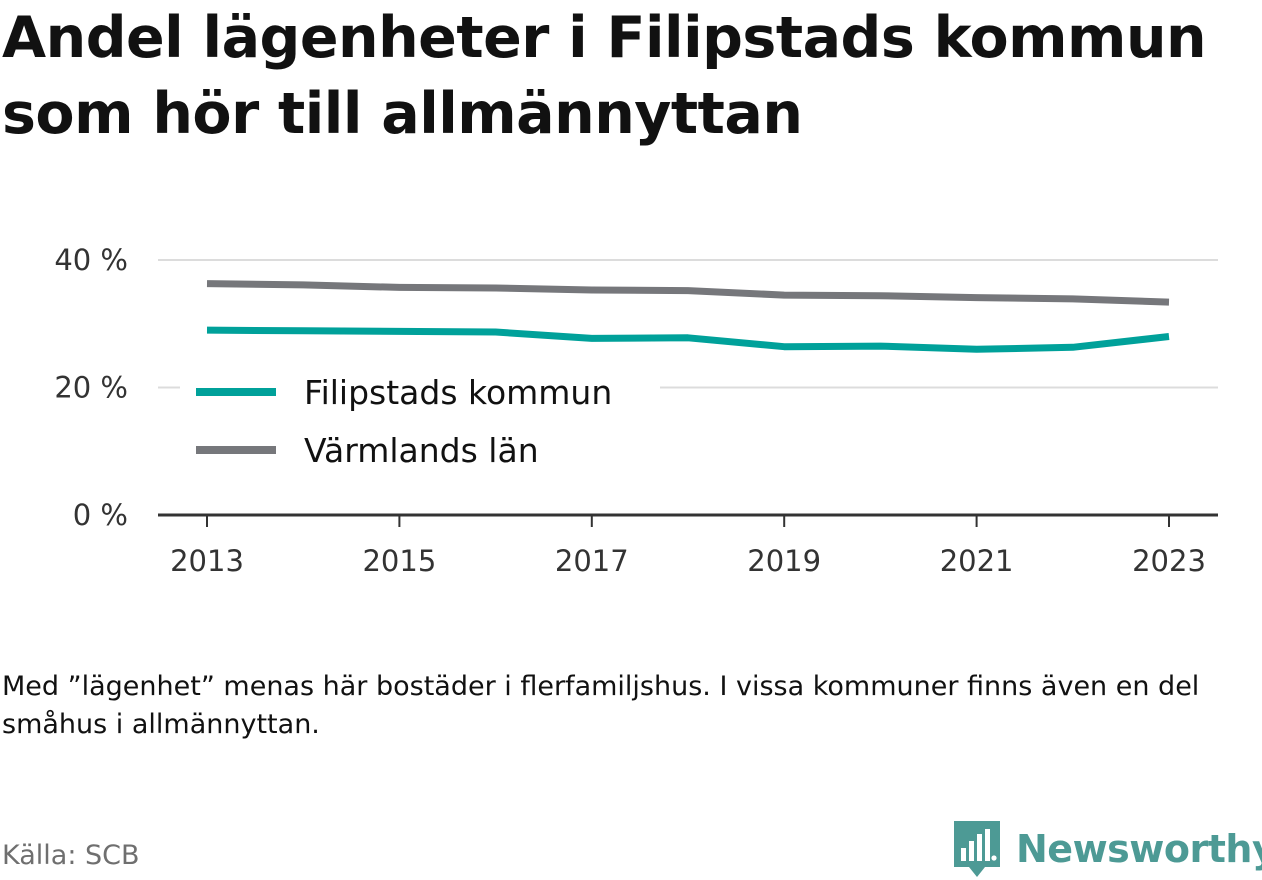 The width and height of the screenshot is (1262, 880). What do you see at coordinates (421, 450) in the screenshot?
I see `legend-label: Värmlands län` at bounding box center [421, 450].